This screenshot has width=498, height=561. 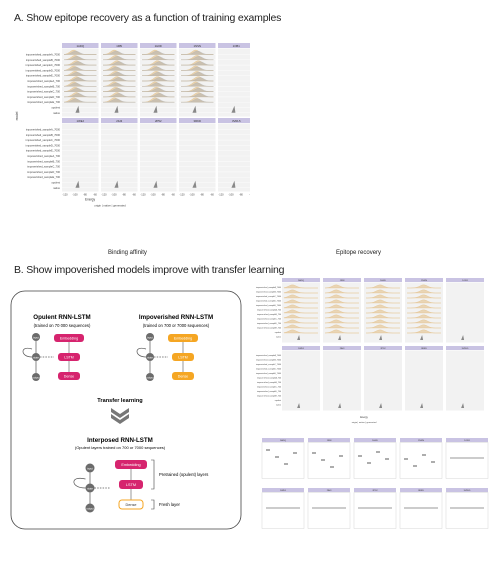 I want to click on opulent-dense-layer, so click(x=69, y=376).